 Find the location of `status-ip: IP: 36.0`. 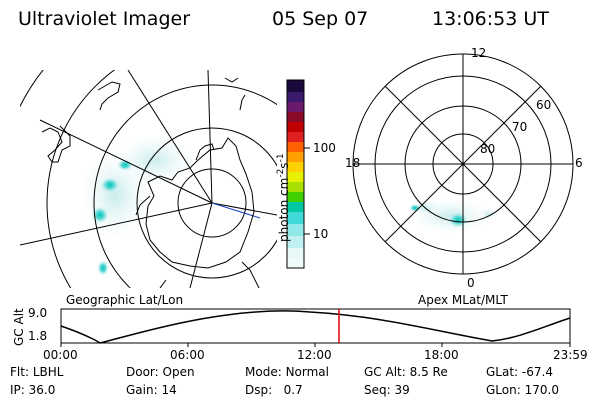

status-ip: IP: 36.0 is located at coordinates (32, 390).